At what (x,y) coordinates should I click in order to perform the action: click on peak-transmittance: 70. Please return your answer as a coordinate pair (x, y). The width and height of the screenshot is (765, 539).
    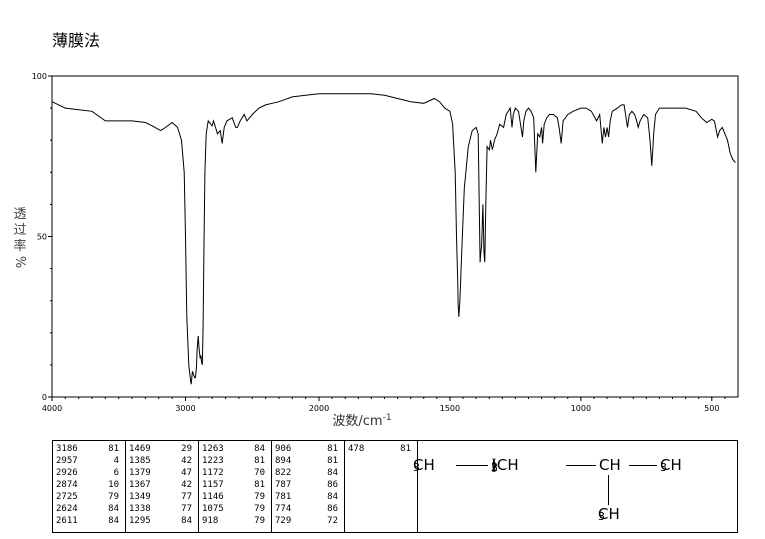
    Looking at the image, I should click on (259, 473).